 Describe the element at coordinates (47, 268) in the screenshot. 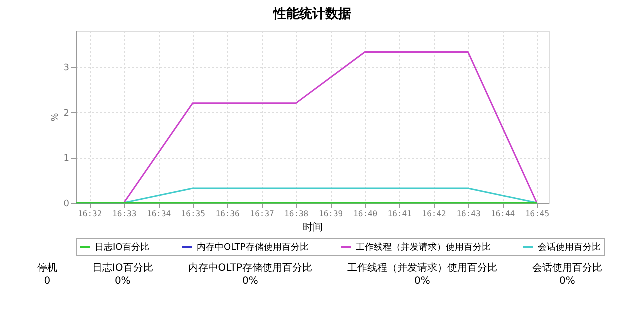

I see `text: 停机` at that location.